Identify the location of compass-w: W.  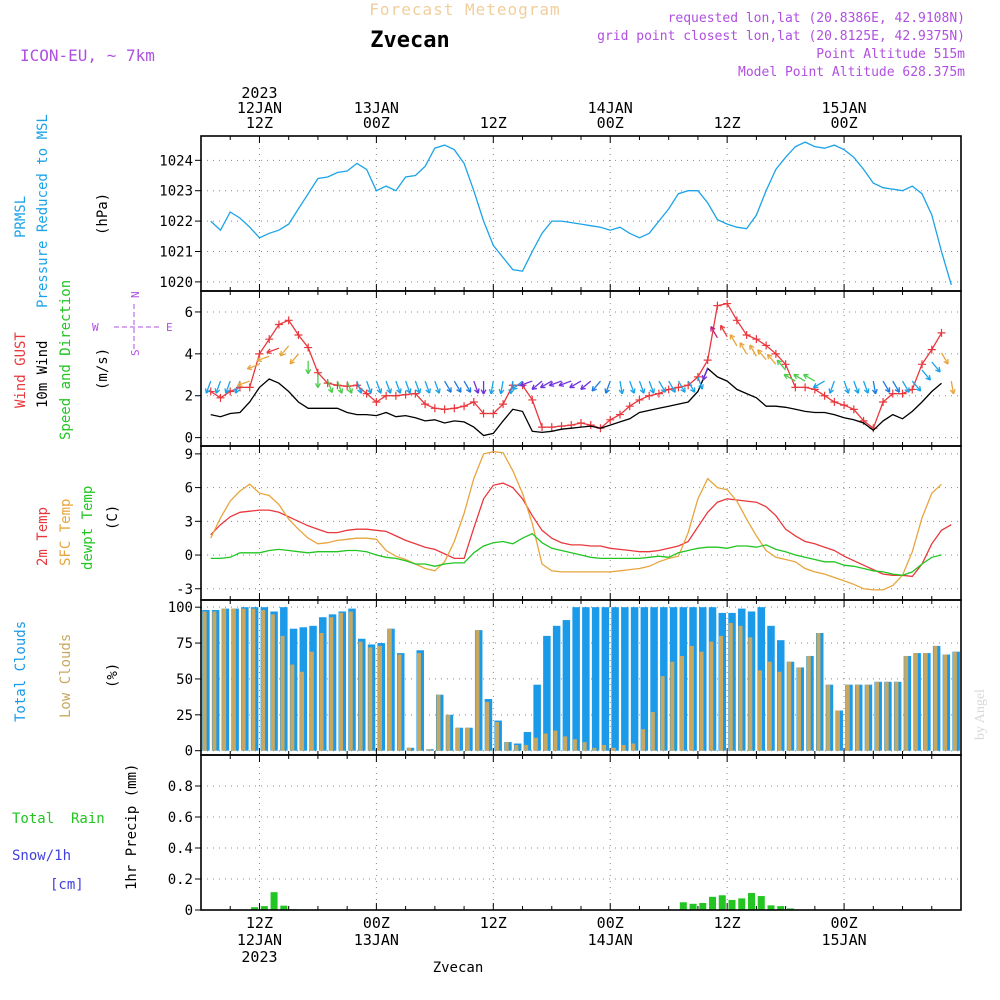
(95, 327).